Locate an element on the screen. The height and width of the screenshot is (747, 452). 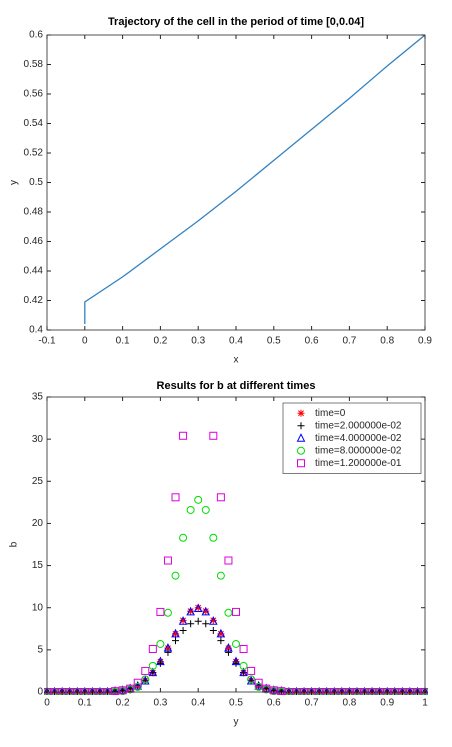
y-tick-label: 0.4 is located at coordinates (36, 330).